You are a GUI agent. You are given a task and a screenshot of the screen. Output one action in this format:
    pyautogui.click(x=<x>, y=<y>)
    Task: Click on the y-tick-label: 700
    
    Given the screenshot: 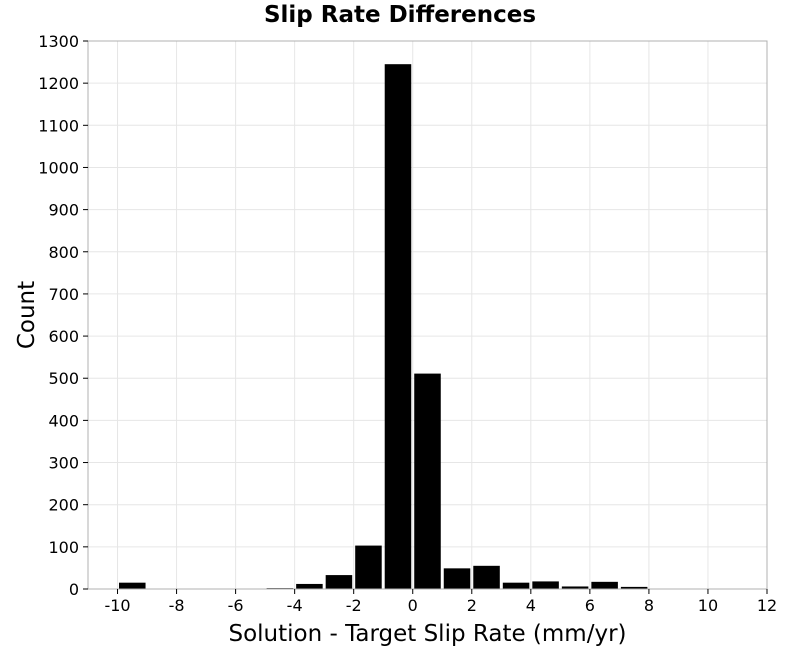 What is the action you would take?
    pyautogui.click(x=63, y=294)
    